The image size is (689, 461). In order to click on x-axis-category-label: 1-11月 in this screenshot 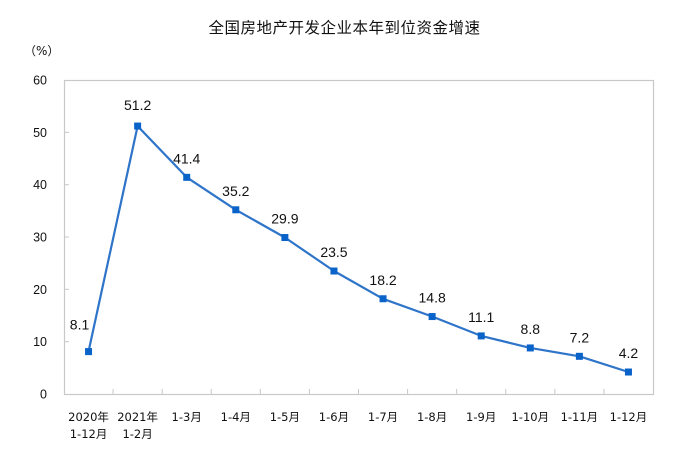, I will do `click(580, 417)`.